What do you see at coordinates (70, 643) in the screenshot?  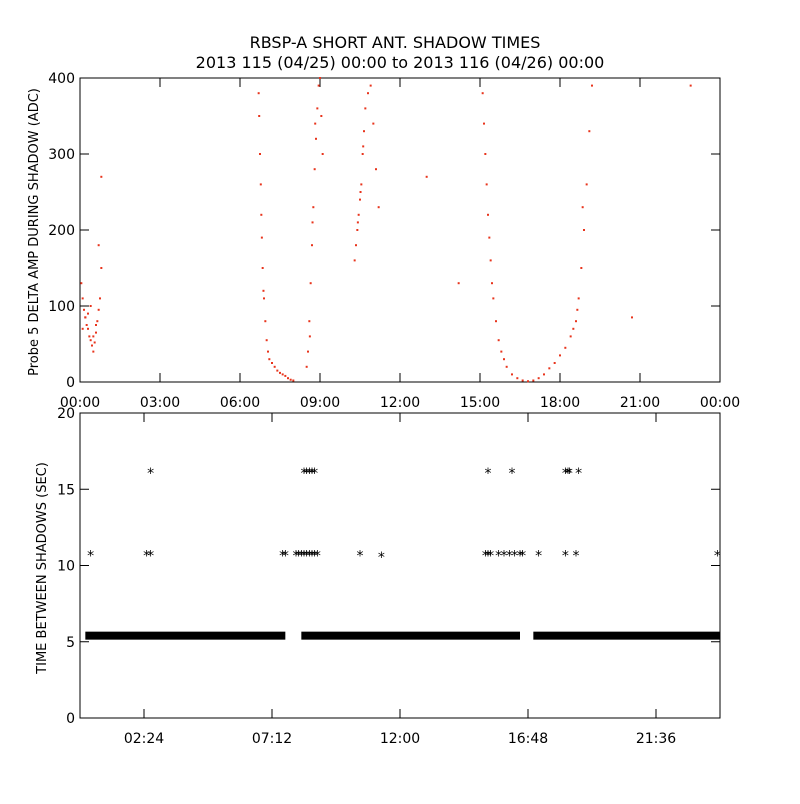 I see `y-tick-label-bottom: 5` at bounding box center [70, 643].